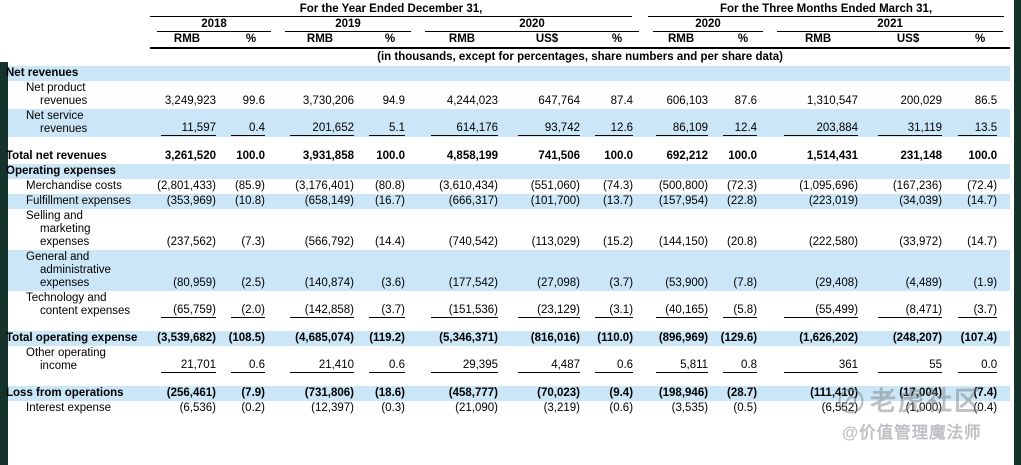  I want to click on value-cell: 361, so click(818, 360).